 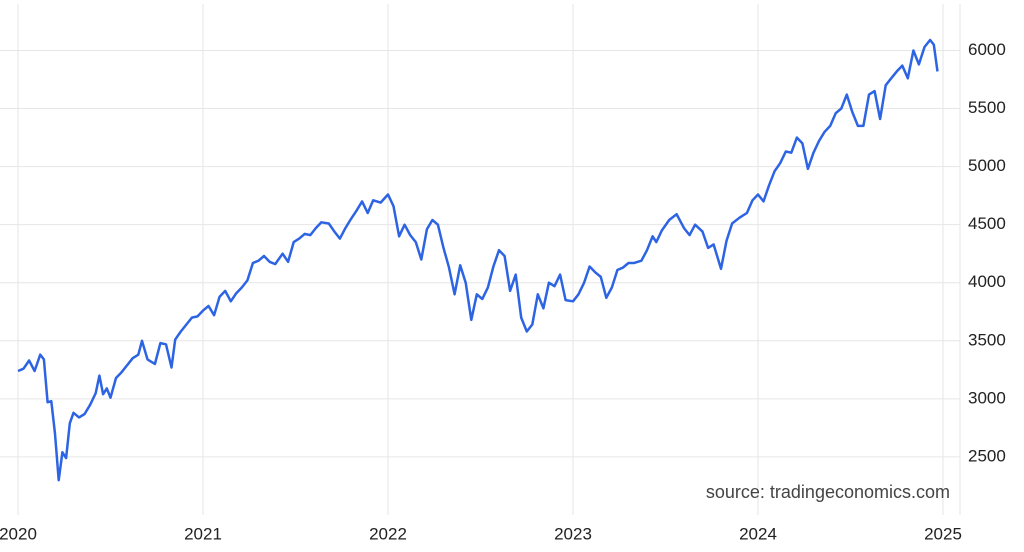 What do you see at coordinates (987, 49) in the screenshot?
I see `y-tick-label: 6000` at bounding box center [987, 49].